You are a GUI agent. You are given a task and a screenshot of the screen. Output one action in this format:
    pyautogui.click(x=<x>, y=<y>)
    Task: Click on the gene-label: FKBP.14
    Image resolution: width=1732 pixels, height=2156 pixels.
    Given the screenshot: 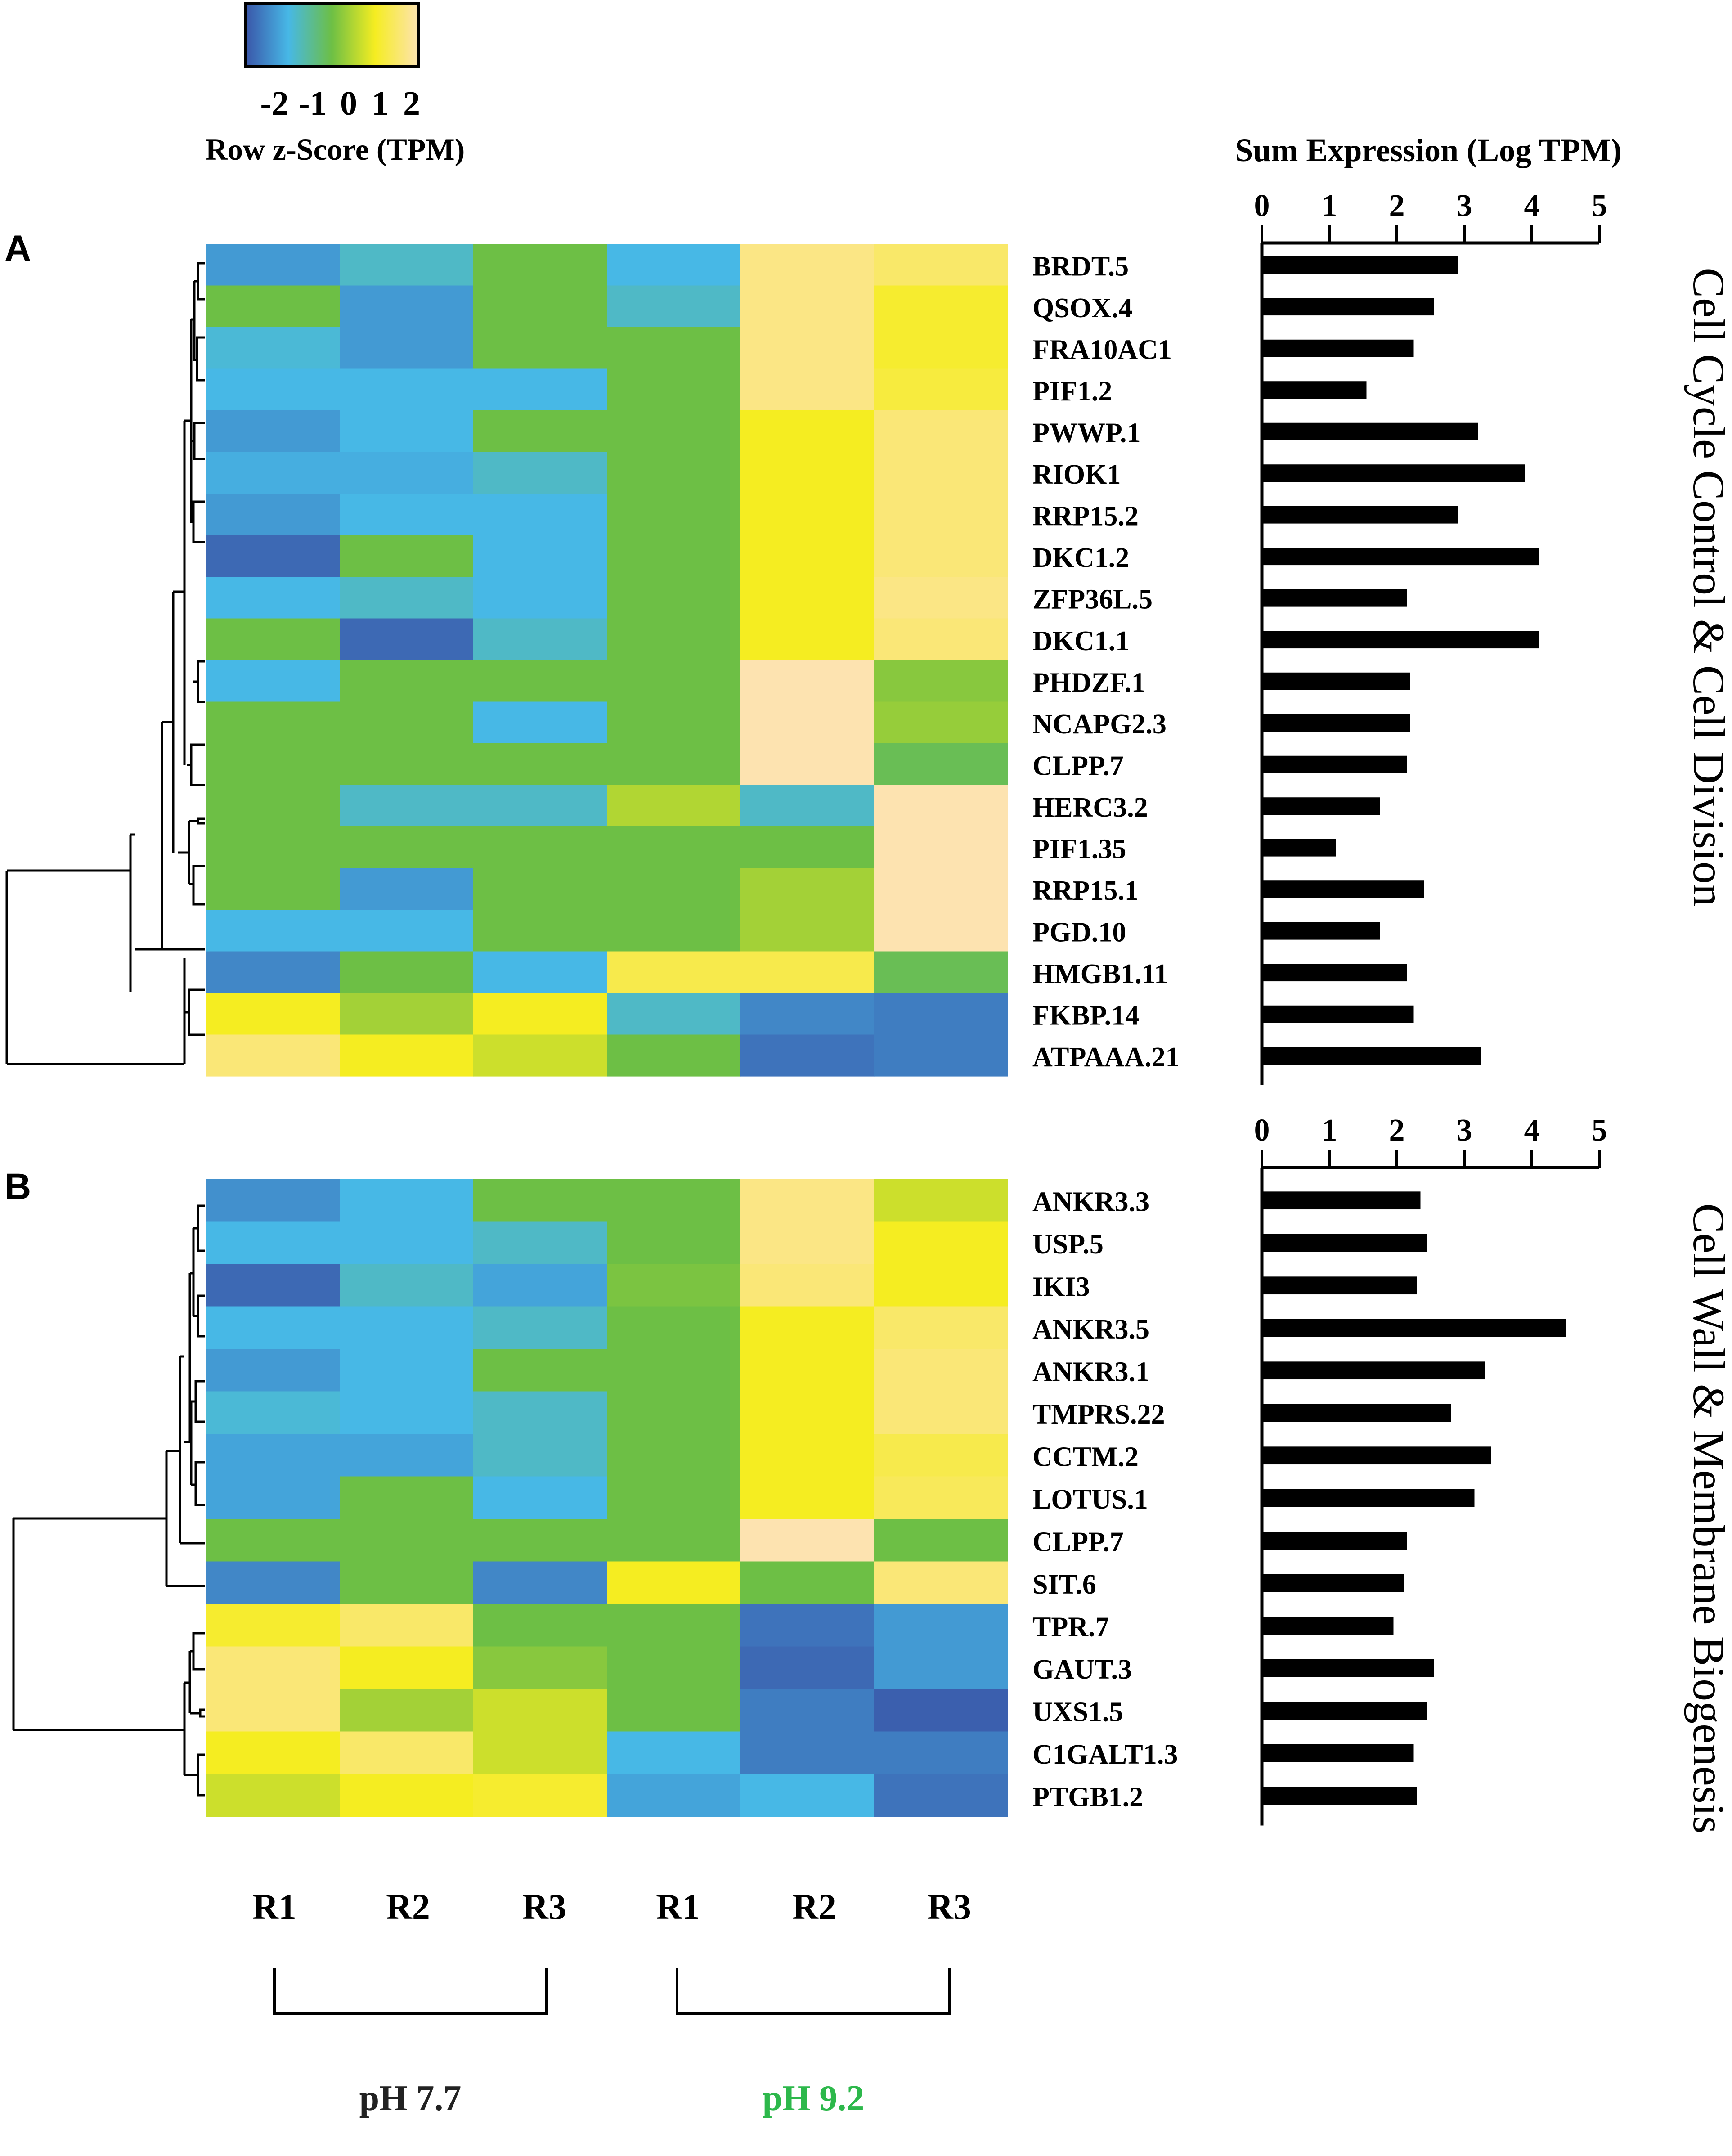 What is the action you would take?
    pyautogui.click(x=1085, y=1015)
    